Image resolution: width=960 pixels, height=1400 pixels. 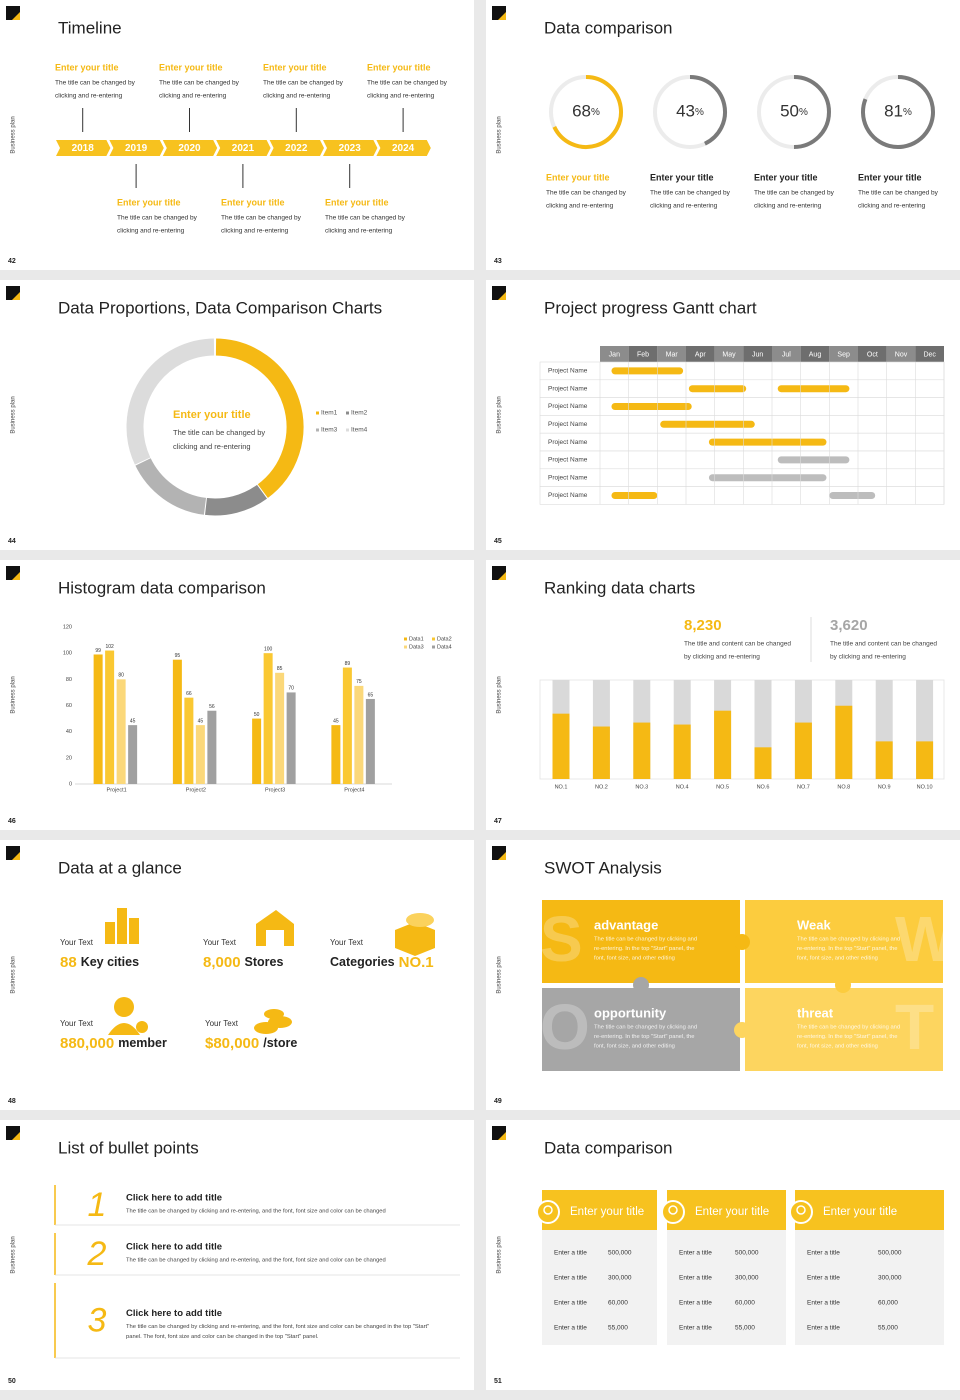 What do you see at coordinates (722, 787) in the screenshot?
I see `x-tick-label: NO.5` at bounding box center [722, 787].